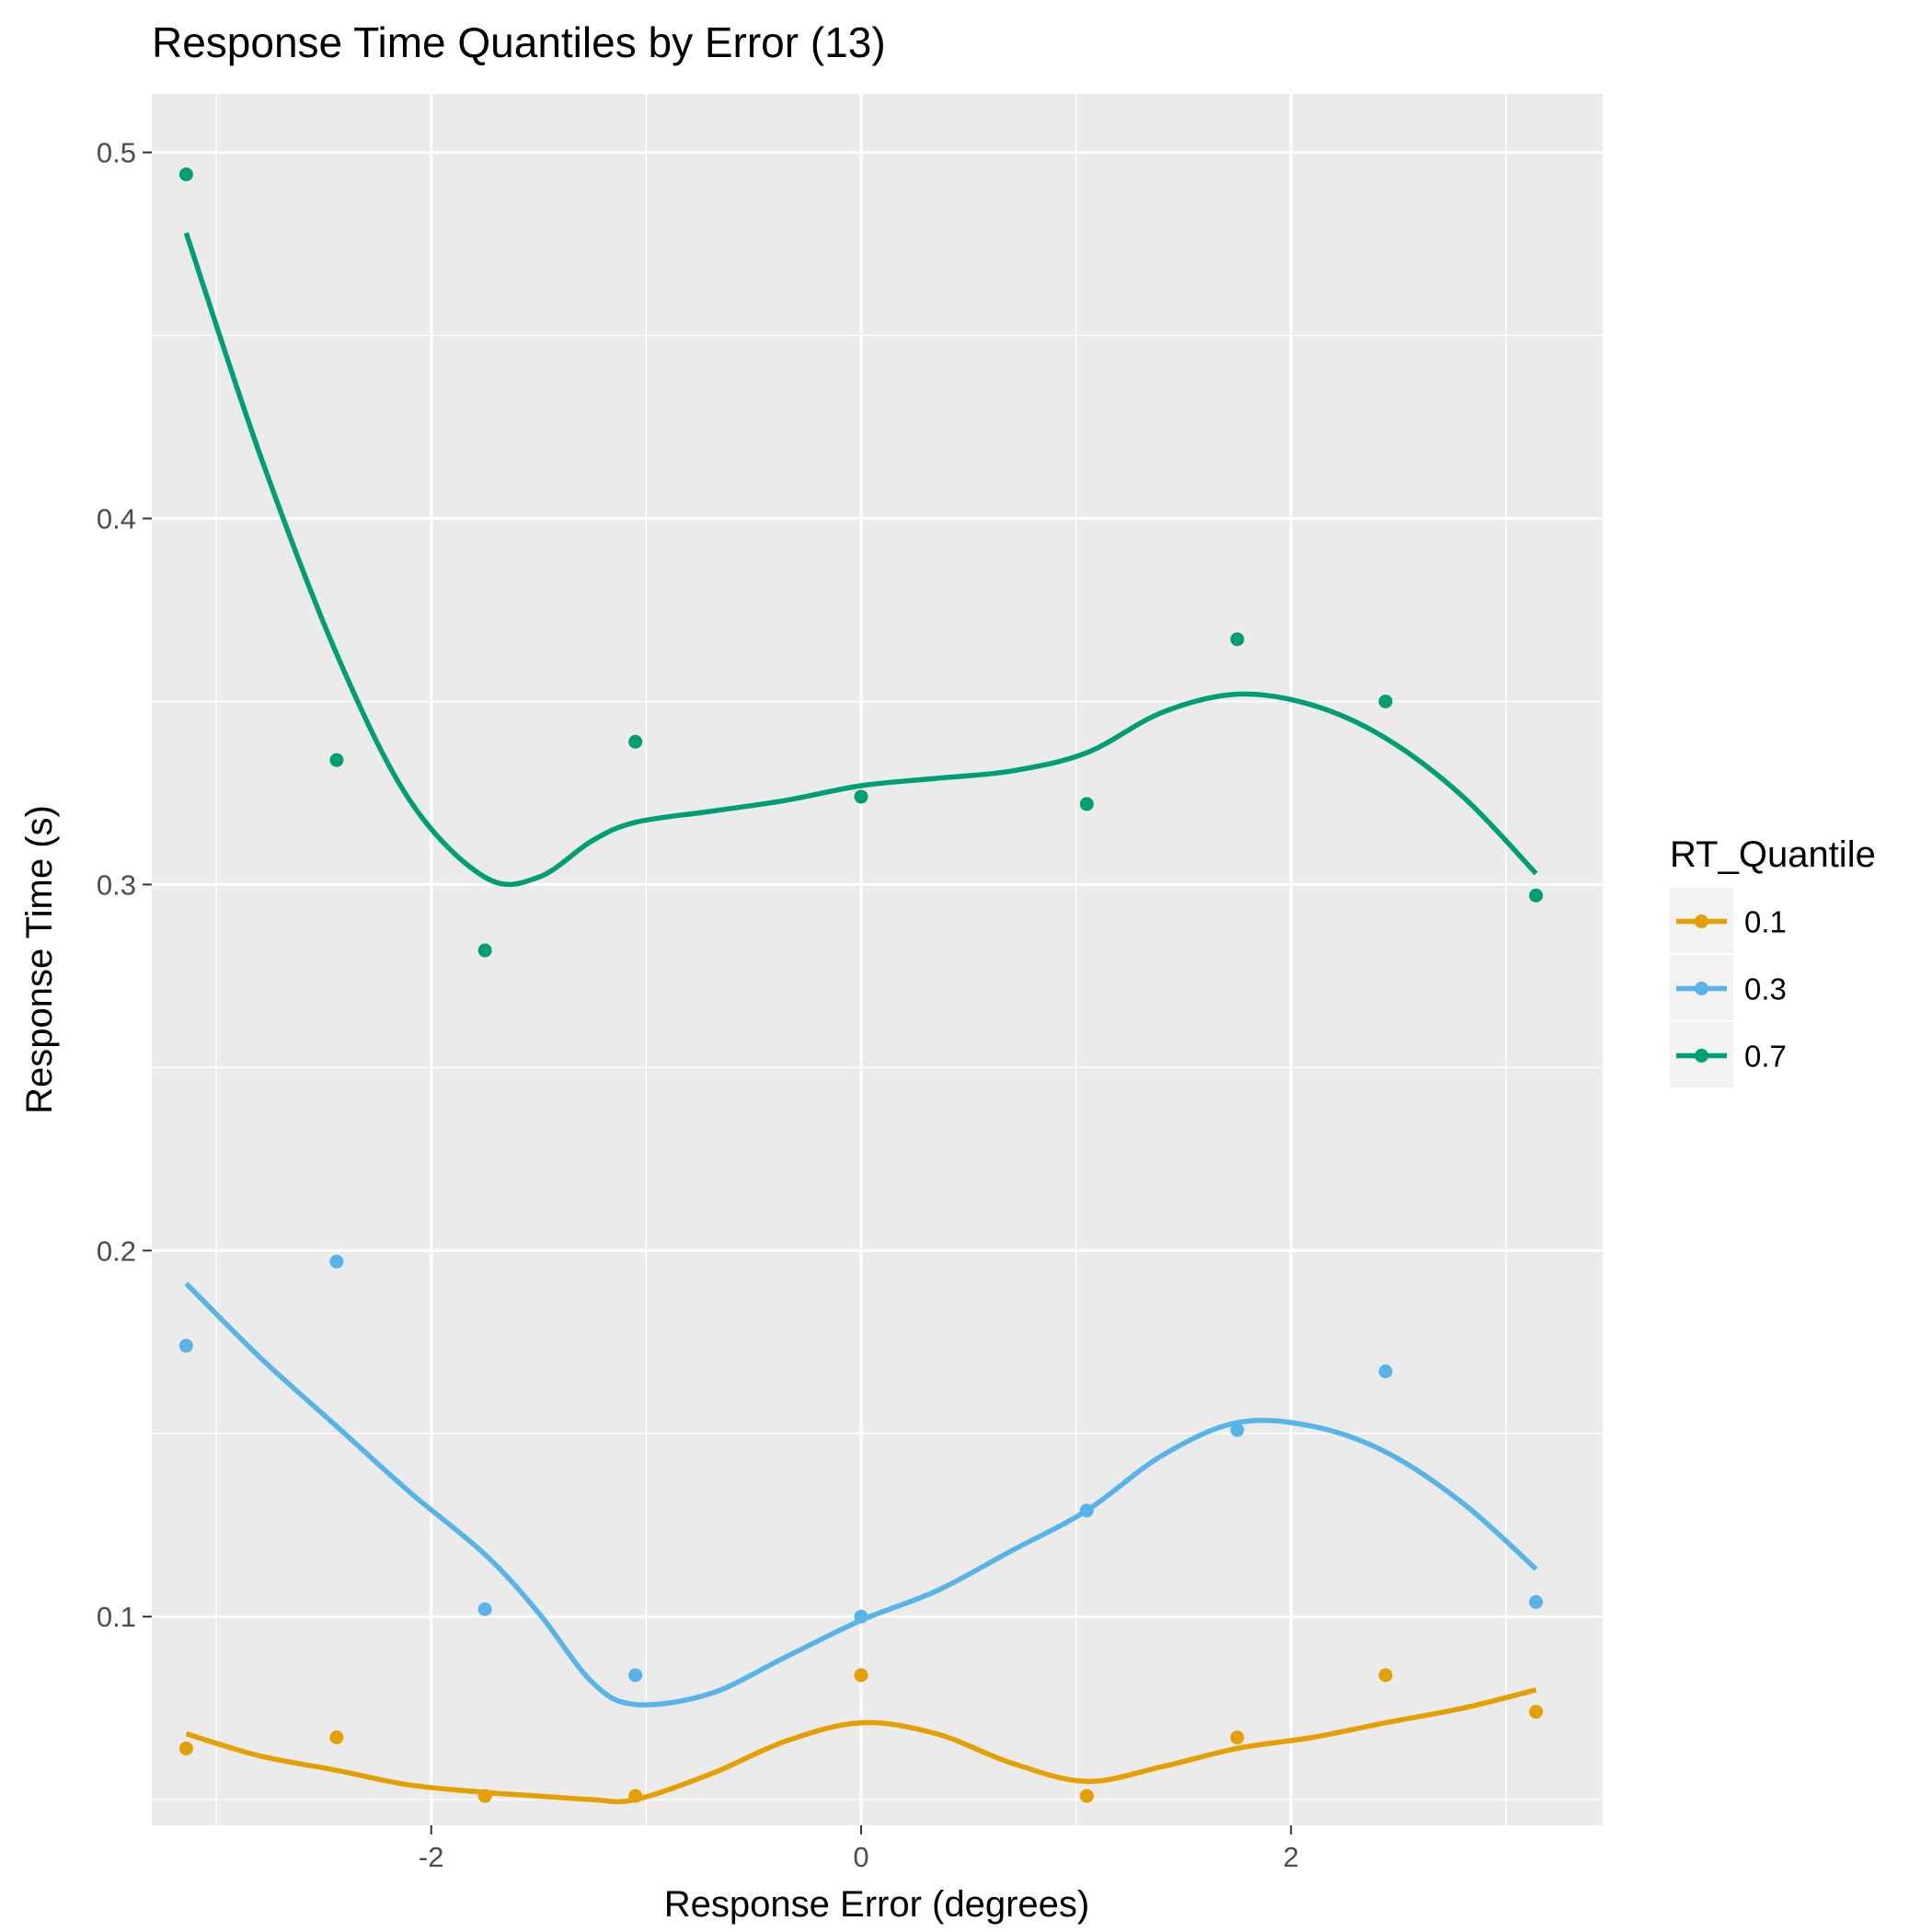 Image resolution: width=1932 pixels, height=1932 pixels. Describe the element at coordinates (116, 153) in the screenshot. I see `y-tick-label: 0.5` at that location.